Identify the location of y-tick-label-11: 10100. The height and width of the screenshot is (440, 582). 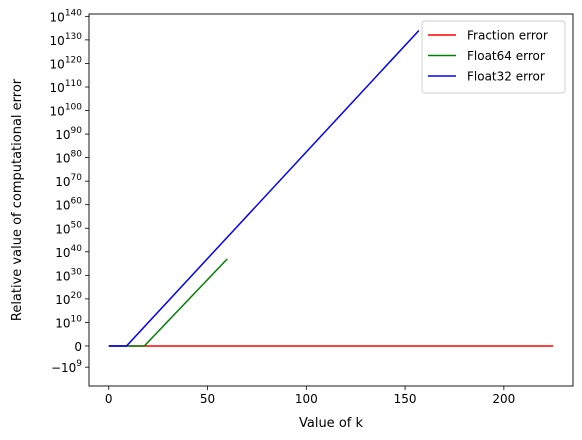
(66, 111).